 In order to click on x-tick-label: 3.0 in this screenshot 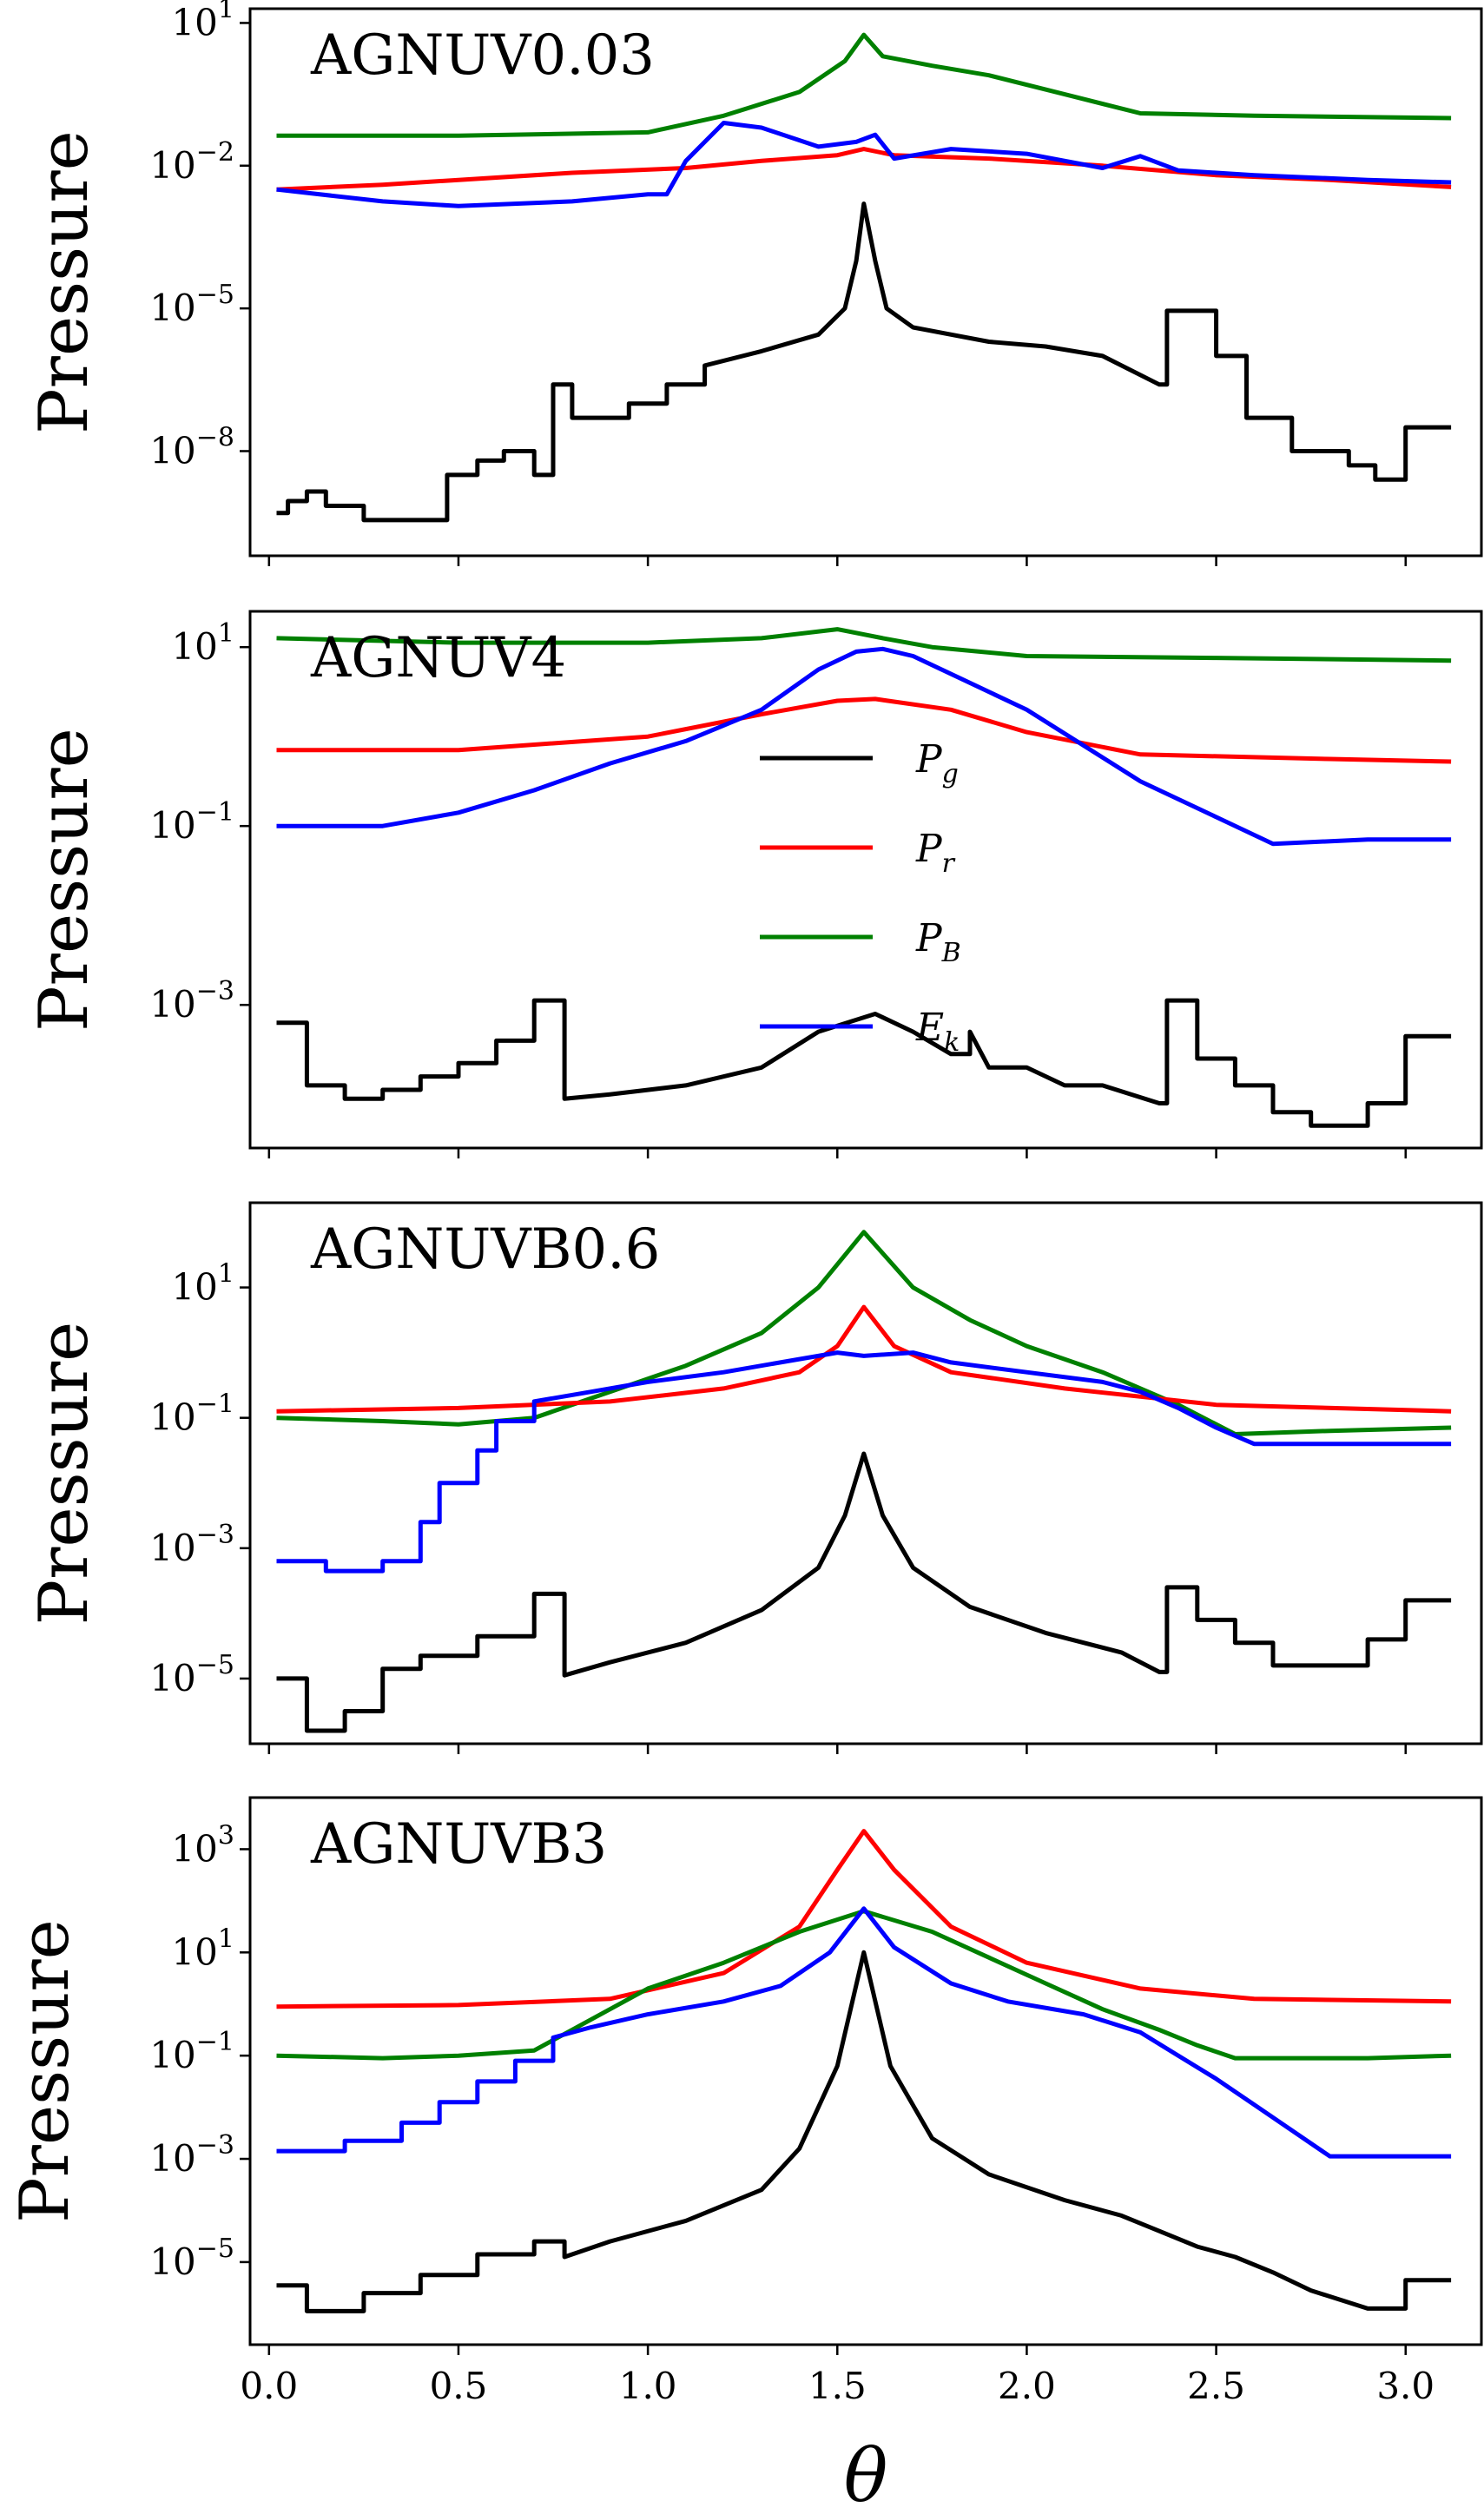, I will do `click(1405, 2386)`.